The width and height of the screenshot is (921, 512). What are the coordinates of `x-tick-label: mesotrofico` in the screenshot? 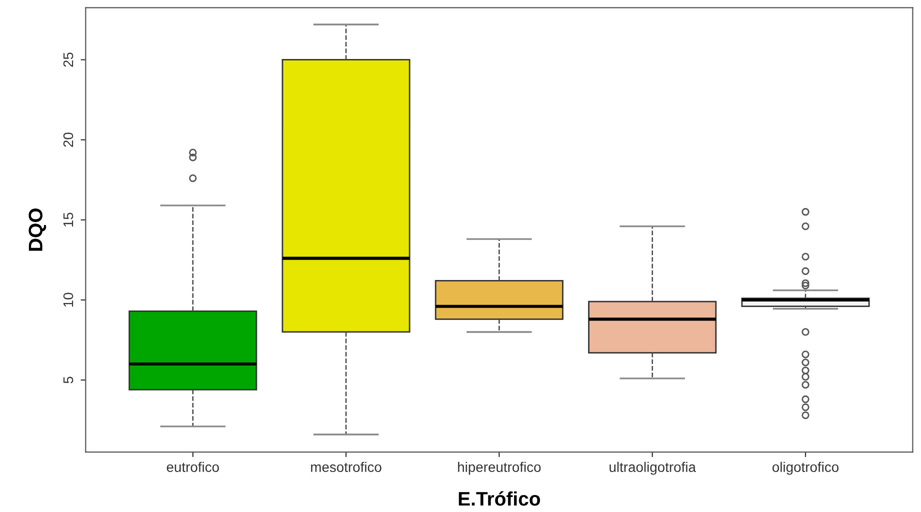 It's located at (346, 467).